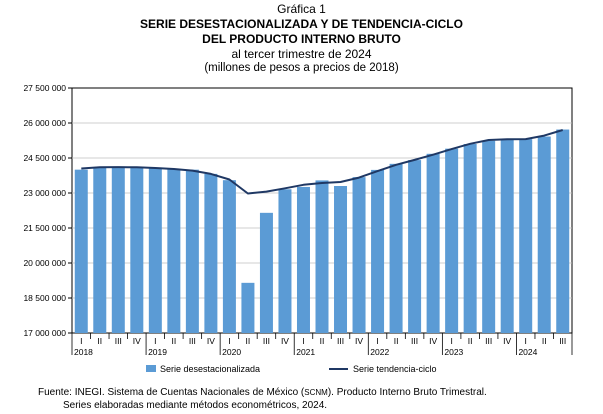 The height and width of the screenshot is (414, 603). Describe the element at coordinates (453, 352) in the screenshot. I see `year-label: 2023` at that location.